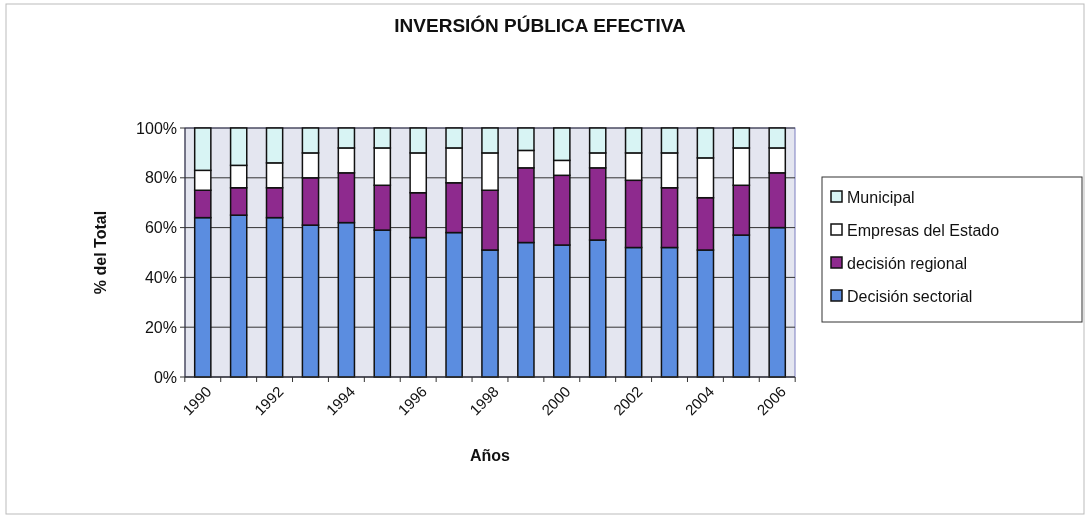 This screenshot has height=518, width=1090. What do you see at coordinates (910, 296) in the screenshot?
I see `legend-label: Decisión sectorial` at bounding box center [910, 296].